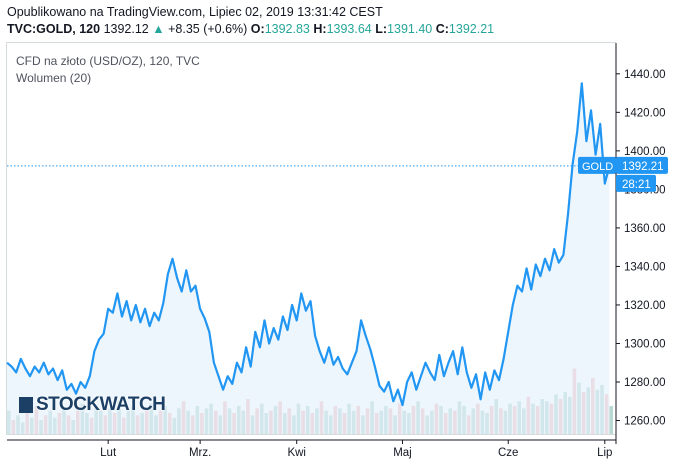 The width and height of the screenshot is (686, 472). Describe the element at coordinates (645, 75) in the screenshot. I see `y-tick-label: 1440.00` at that location.